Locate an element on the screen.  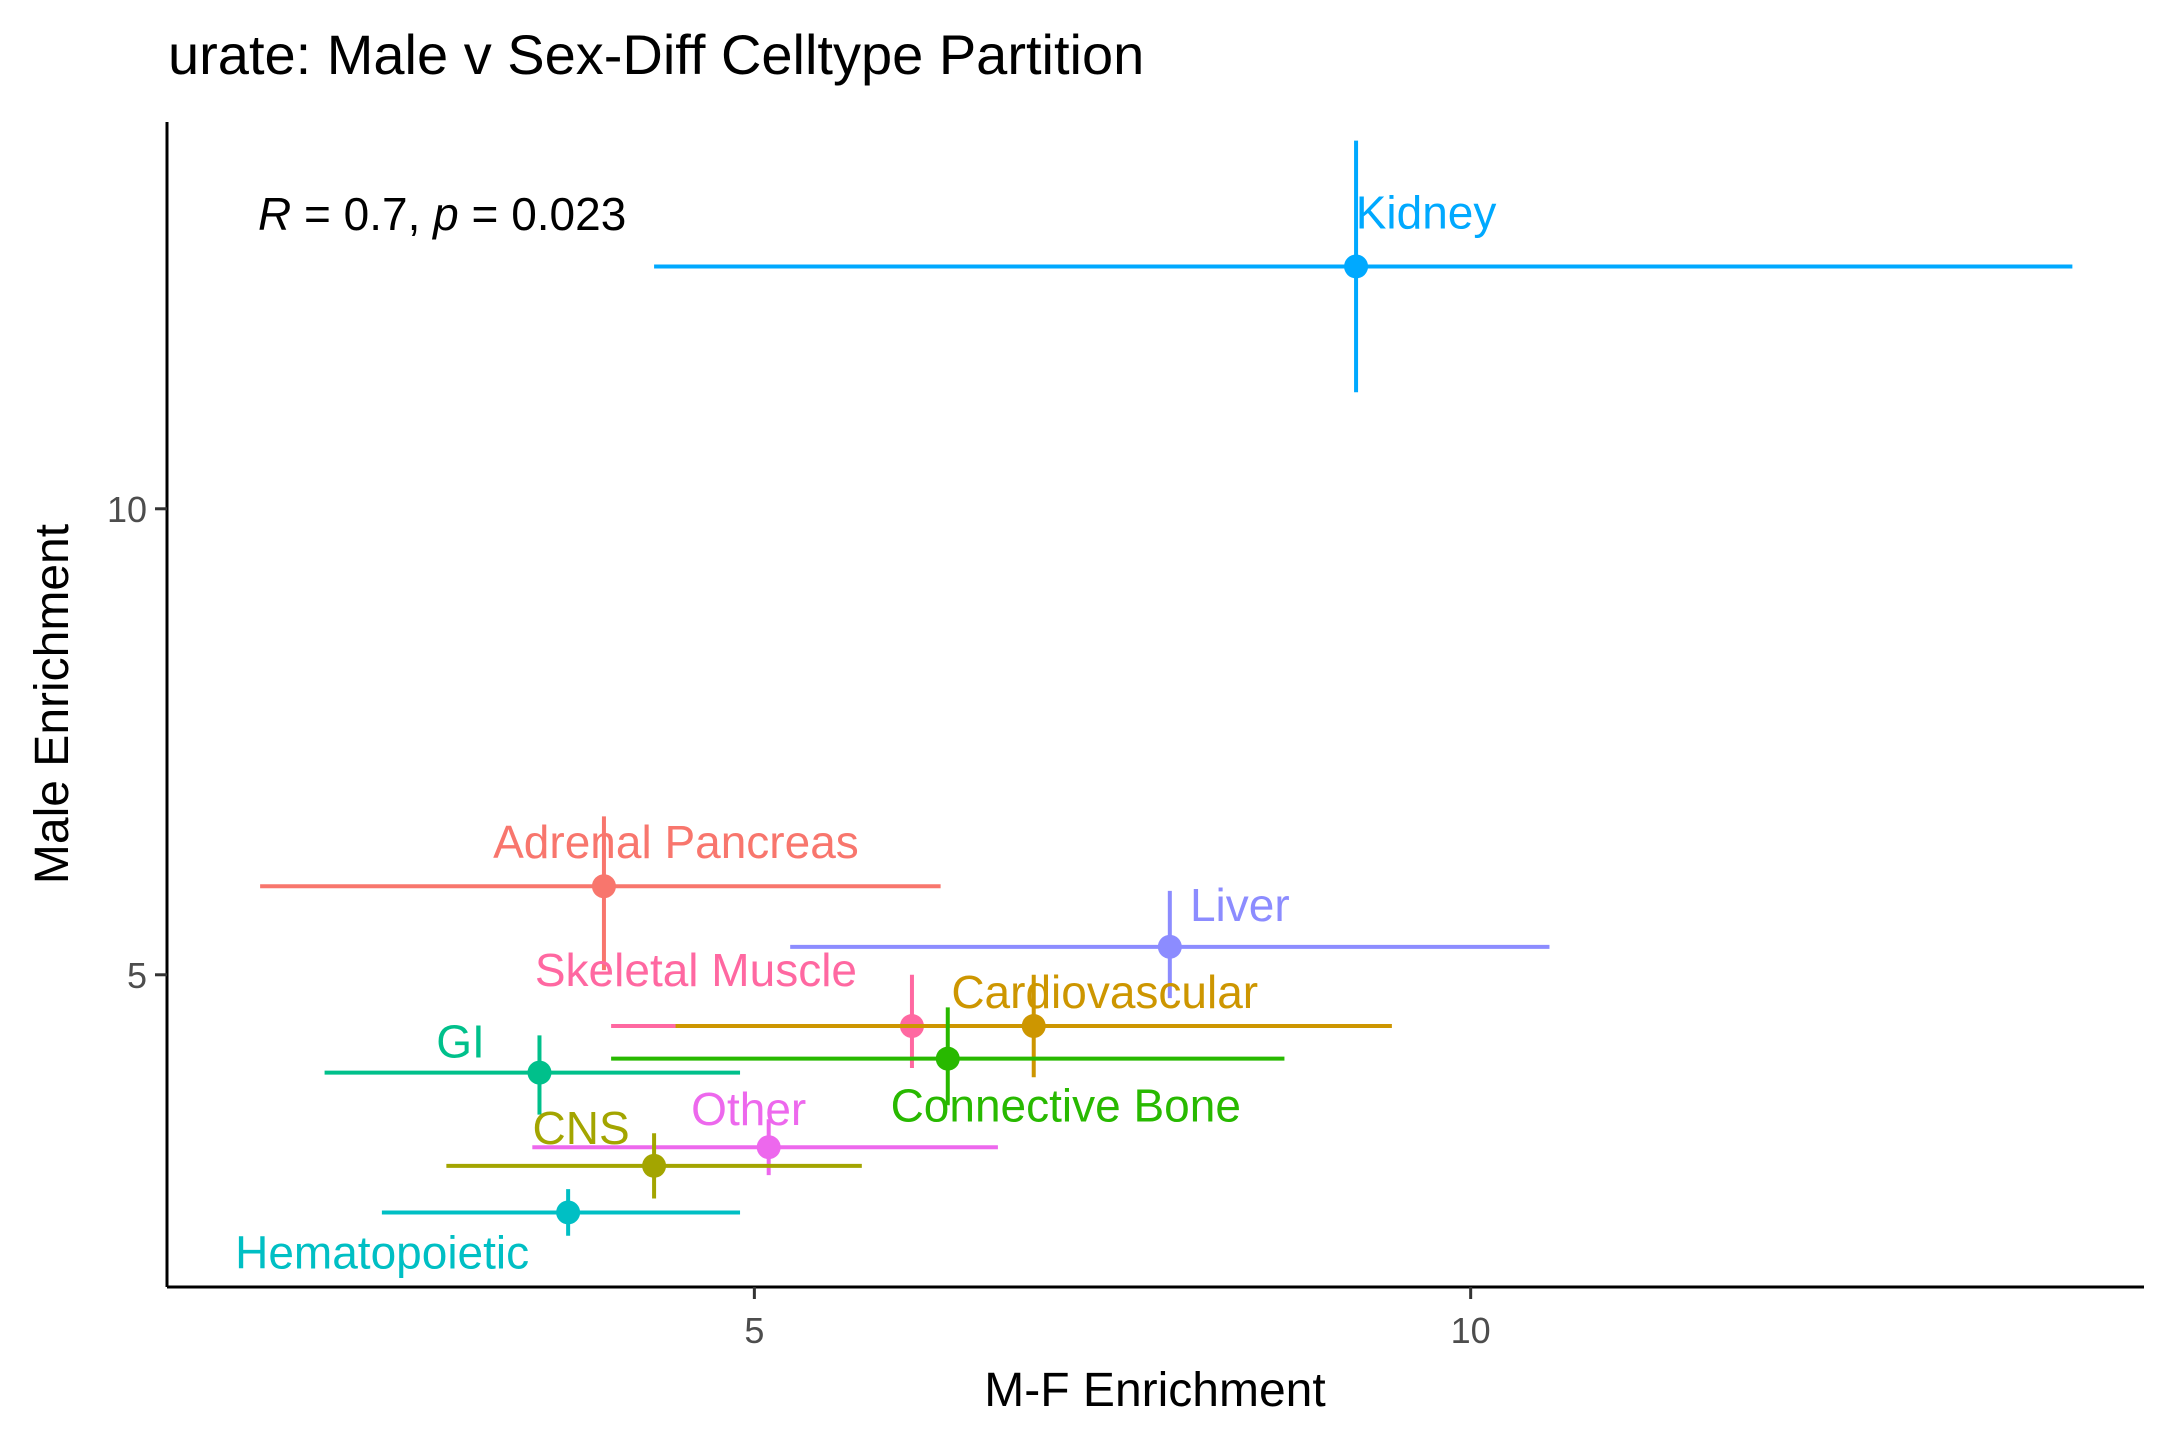
label-adrenal-pancreas: Adrenal Pancreas is located at coordinates (676, 842).